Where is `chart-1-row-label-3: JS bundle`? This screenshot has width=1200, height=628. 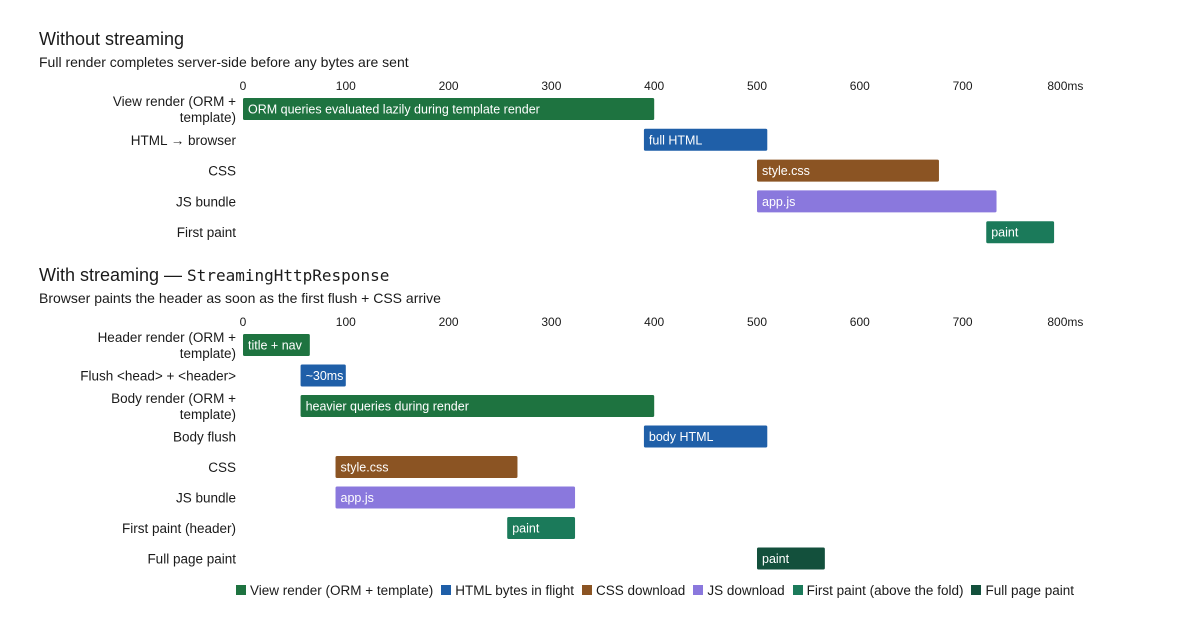
chart-1-row-label-3: JS bundle is located at coordinates (206, 201).